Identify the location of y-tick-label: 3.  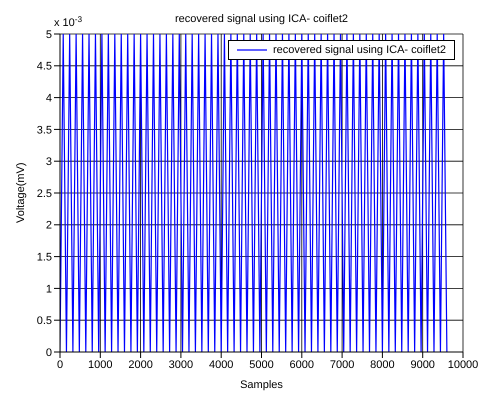
(49, 162).